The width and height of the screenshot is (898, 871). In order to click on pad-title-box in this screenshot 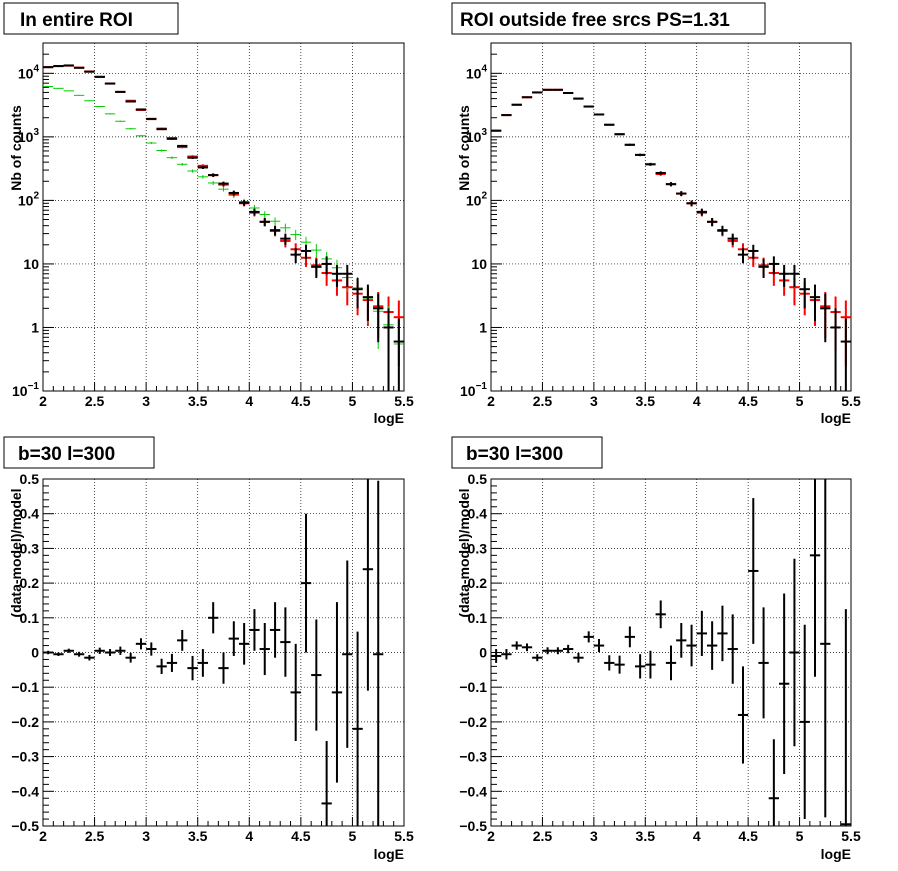, I will do `click(91, 18)`.